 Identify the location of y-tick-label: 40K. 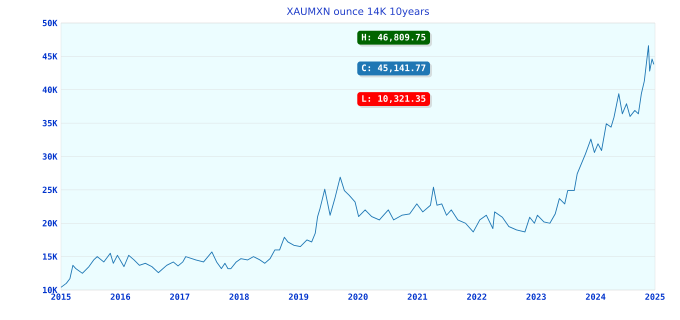
(50, 89).